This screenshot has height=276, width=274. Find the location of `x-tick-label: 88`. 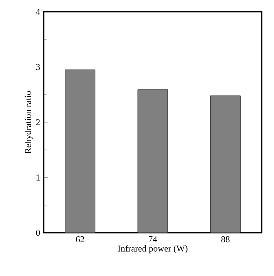

x-tick-label: 88 is located at coordinates (226, 239).